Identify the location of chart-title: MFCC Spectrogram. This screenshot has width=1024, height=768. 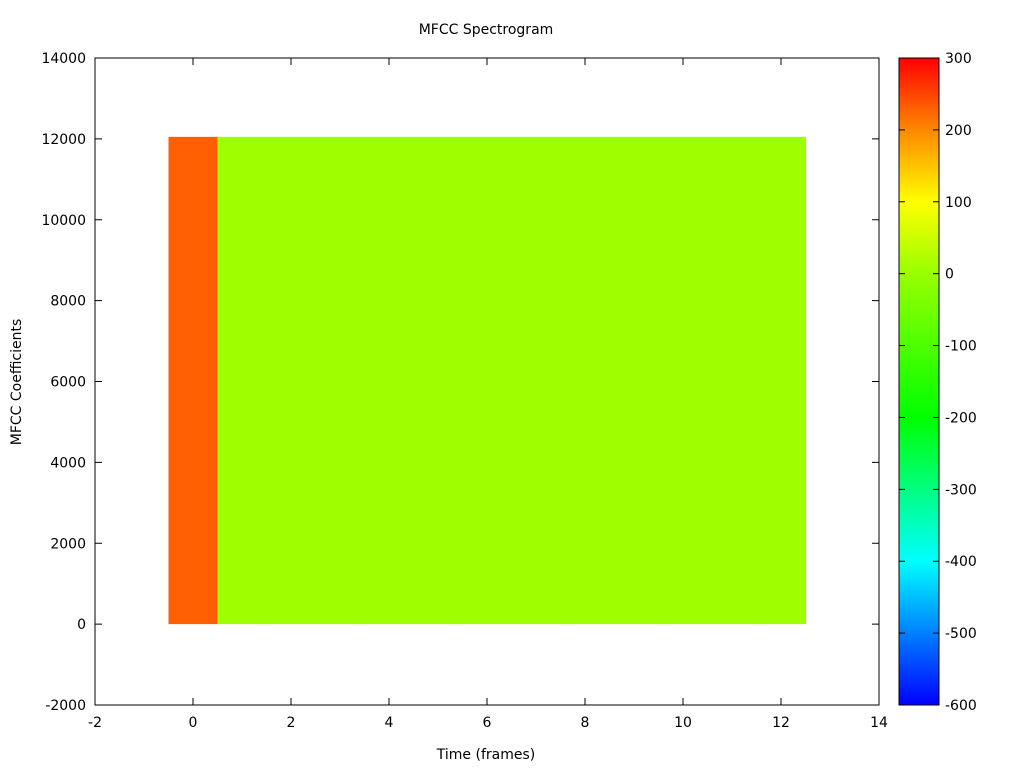
(486, 30).